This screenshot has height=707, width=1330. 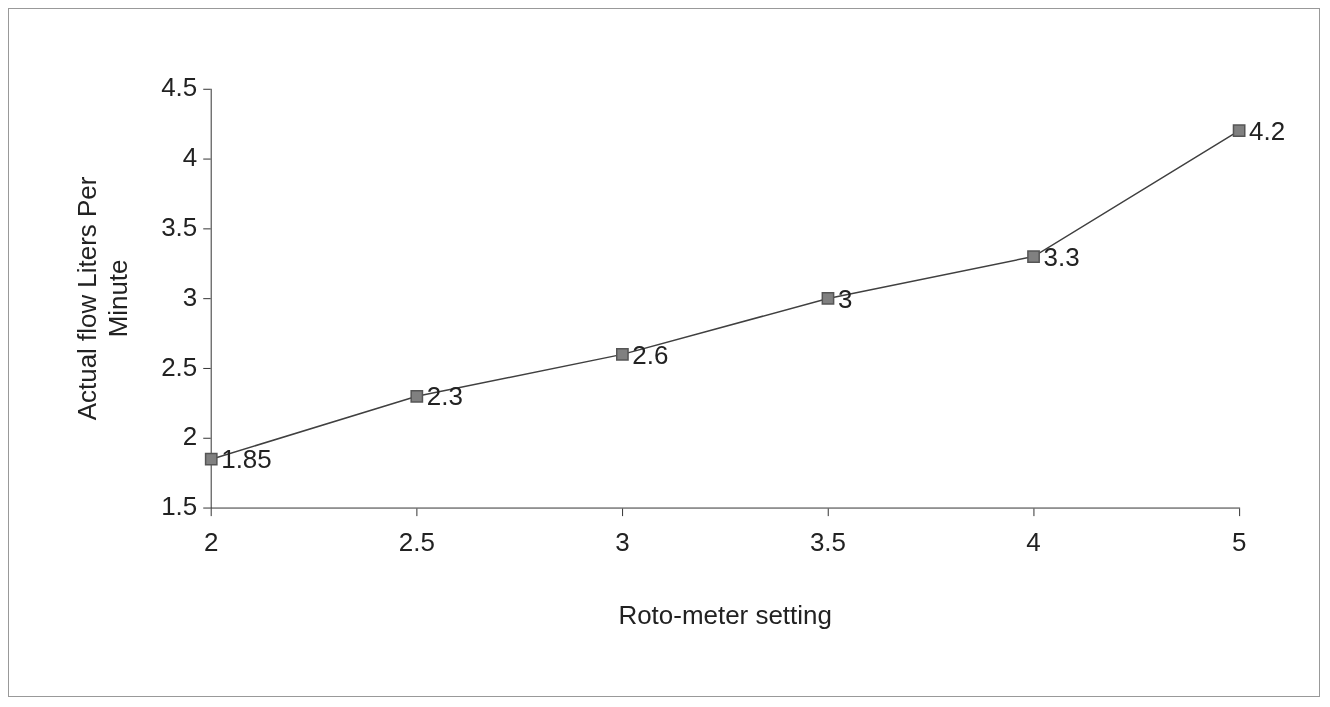 I want to click on data-label: 2.6, so click(x=650, y=354).